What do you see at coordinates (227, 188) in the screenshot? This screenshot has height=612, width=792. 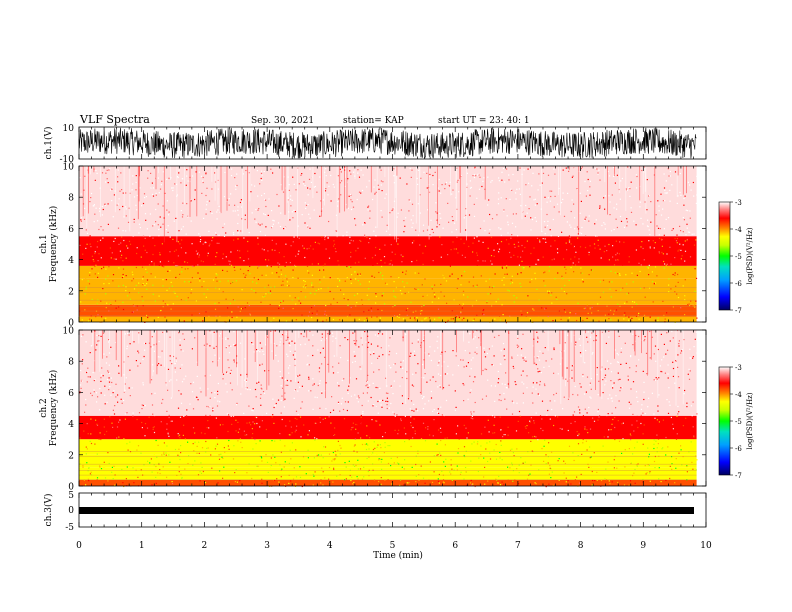 I see `spectrogram-streak` at bounding box center [227, 188].